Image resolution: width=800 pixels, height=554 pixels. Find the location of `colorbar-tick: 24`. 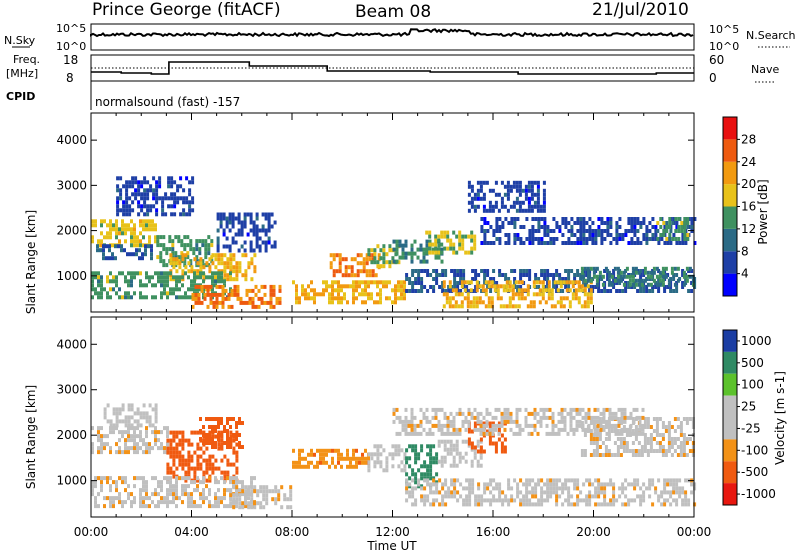

colorbar-tick: 24 is located at coordinates (748, 162).